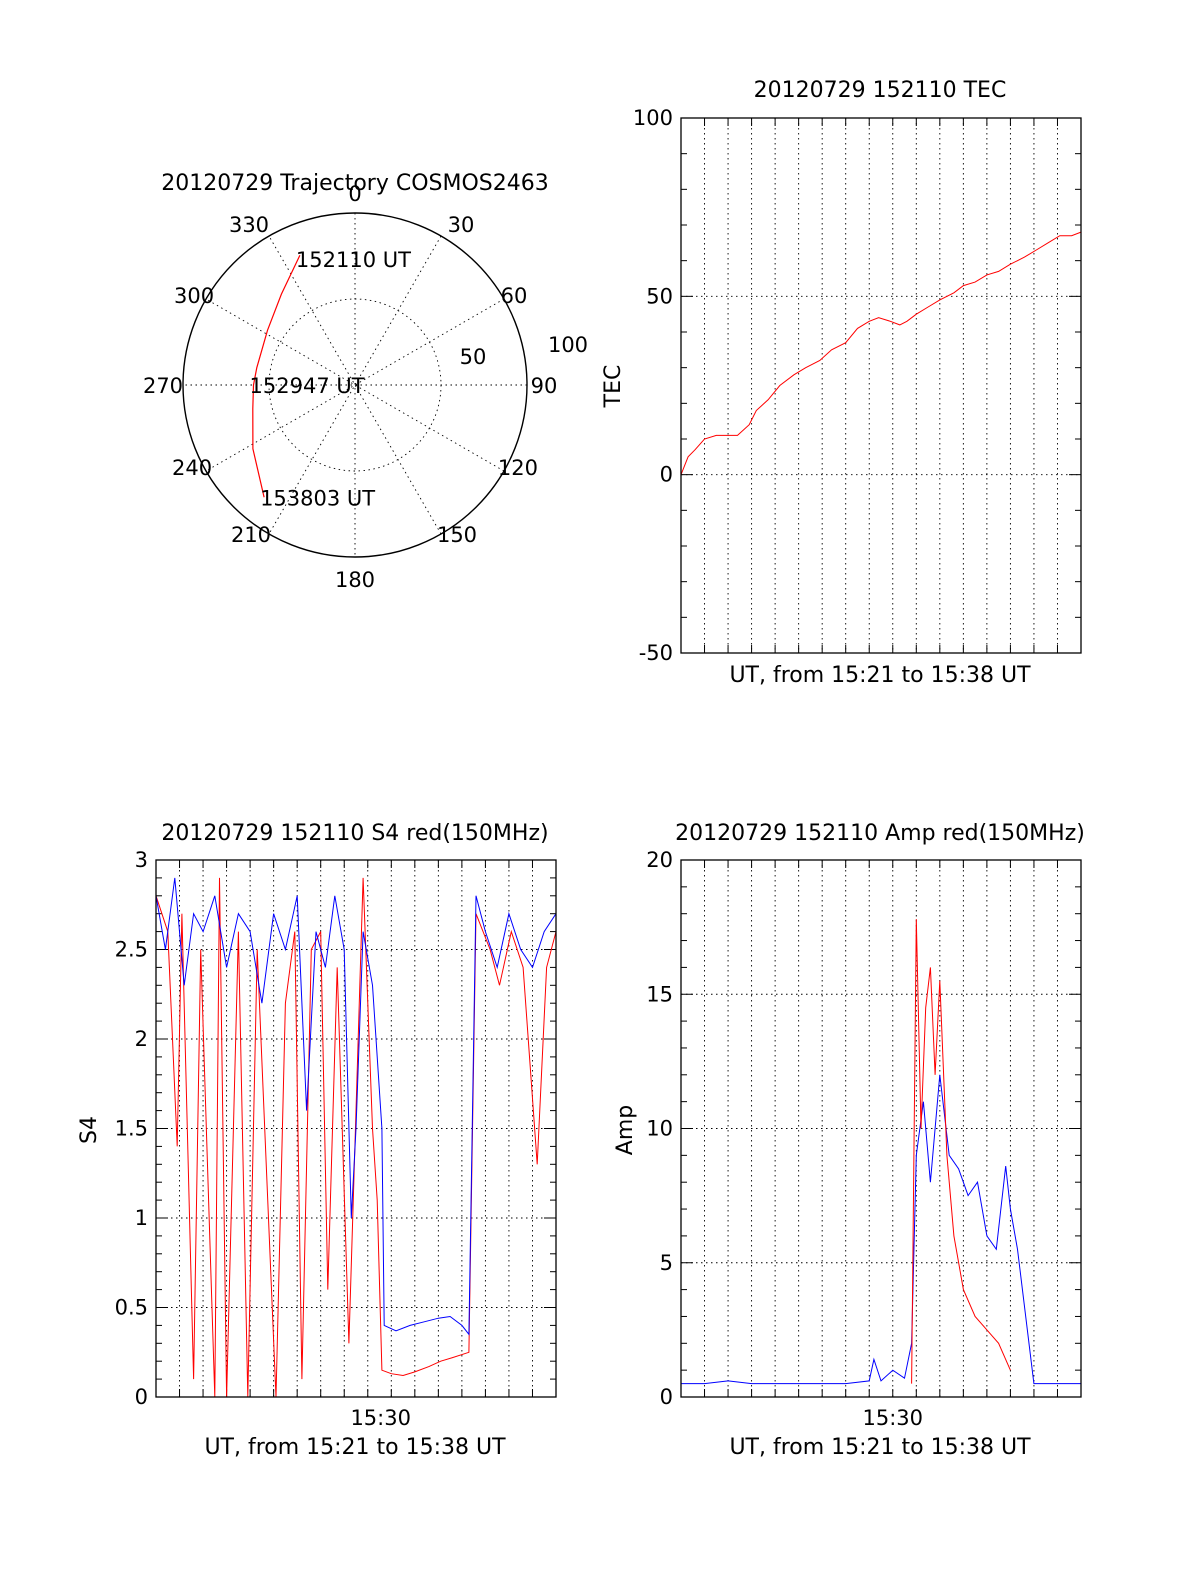  What do you see at coordinates (656, 653) in the screenshot?
I see `y-tick-label: -50` at bounding box center [656, 653].